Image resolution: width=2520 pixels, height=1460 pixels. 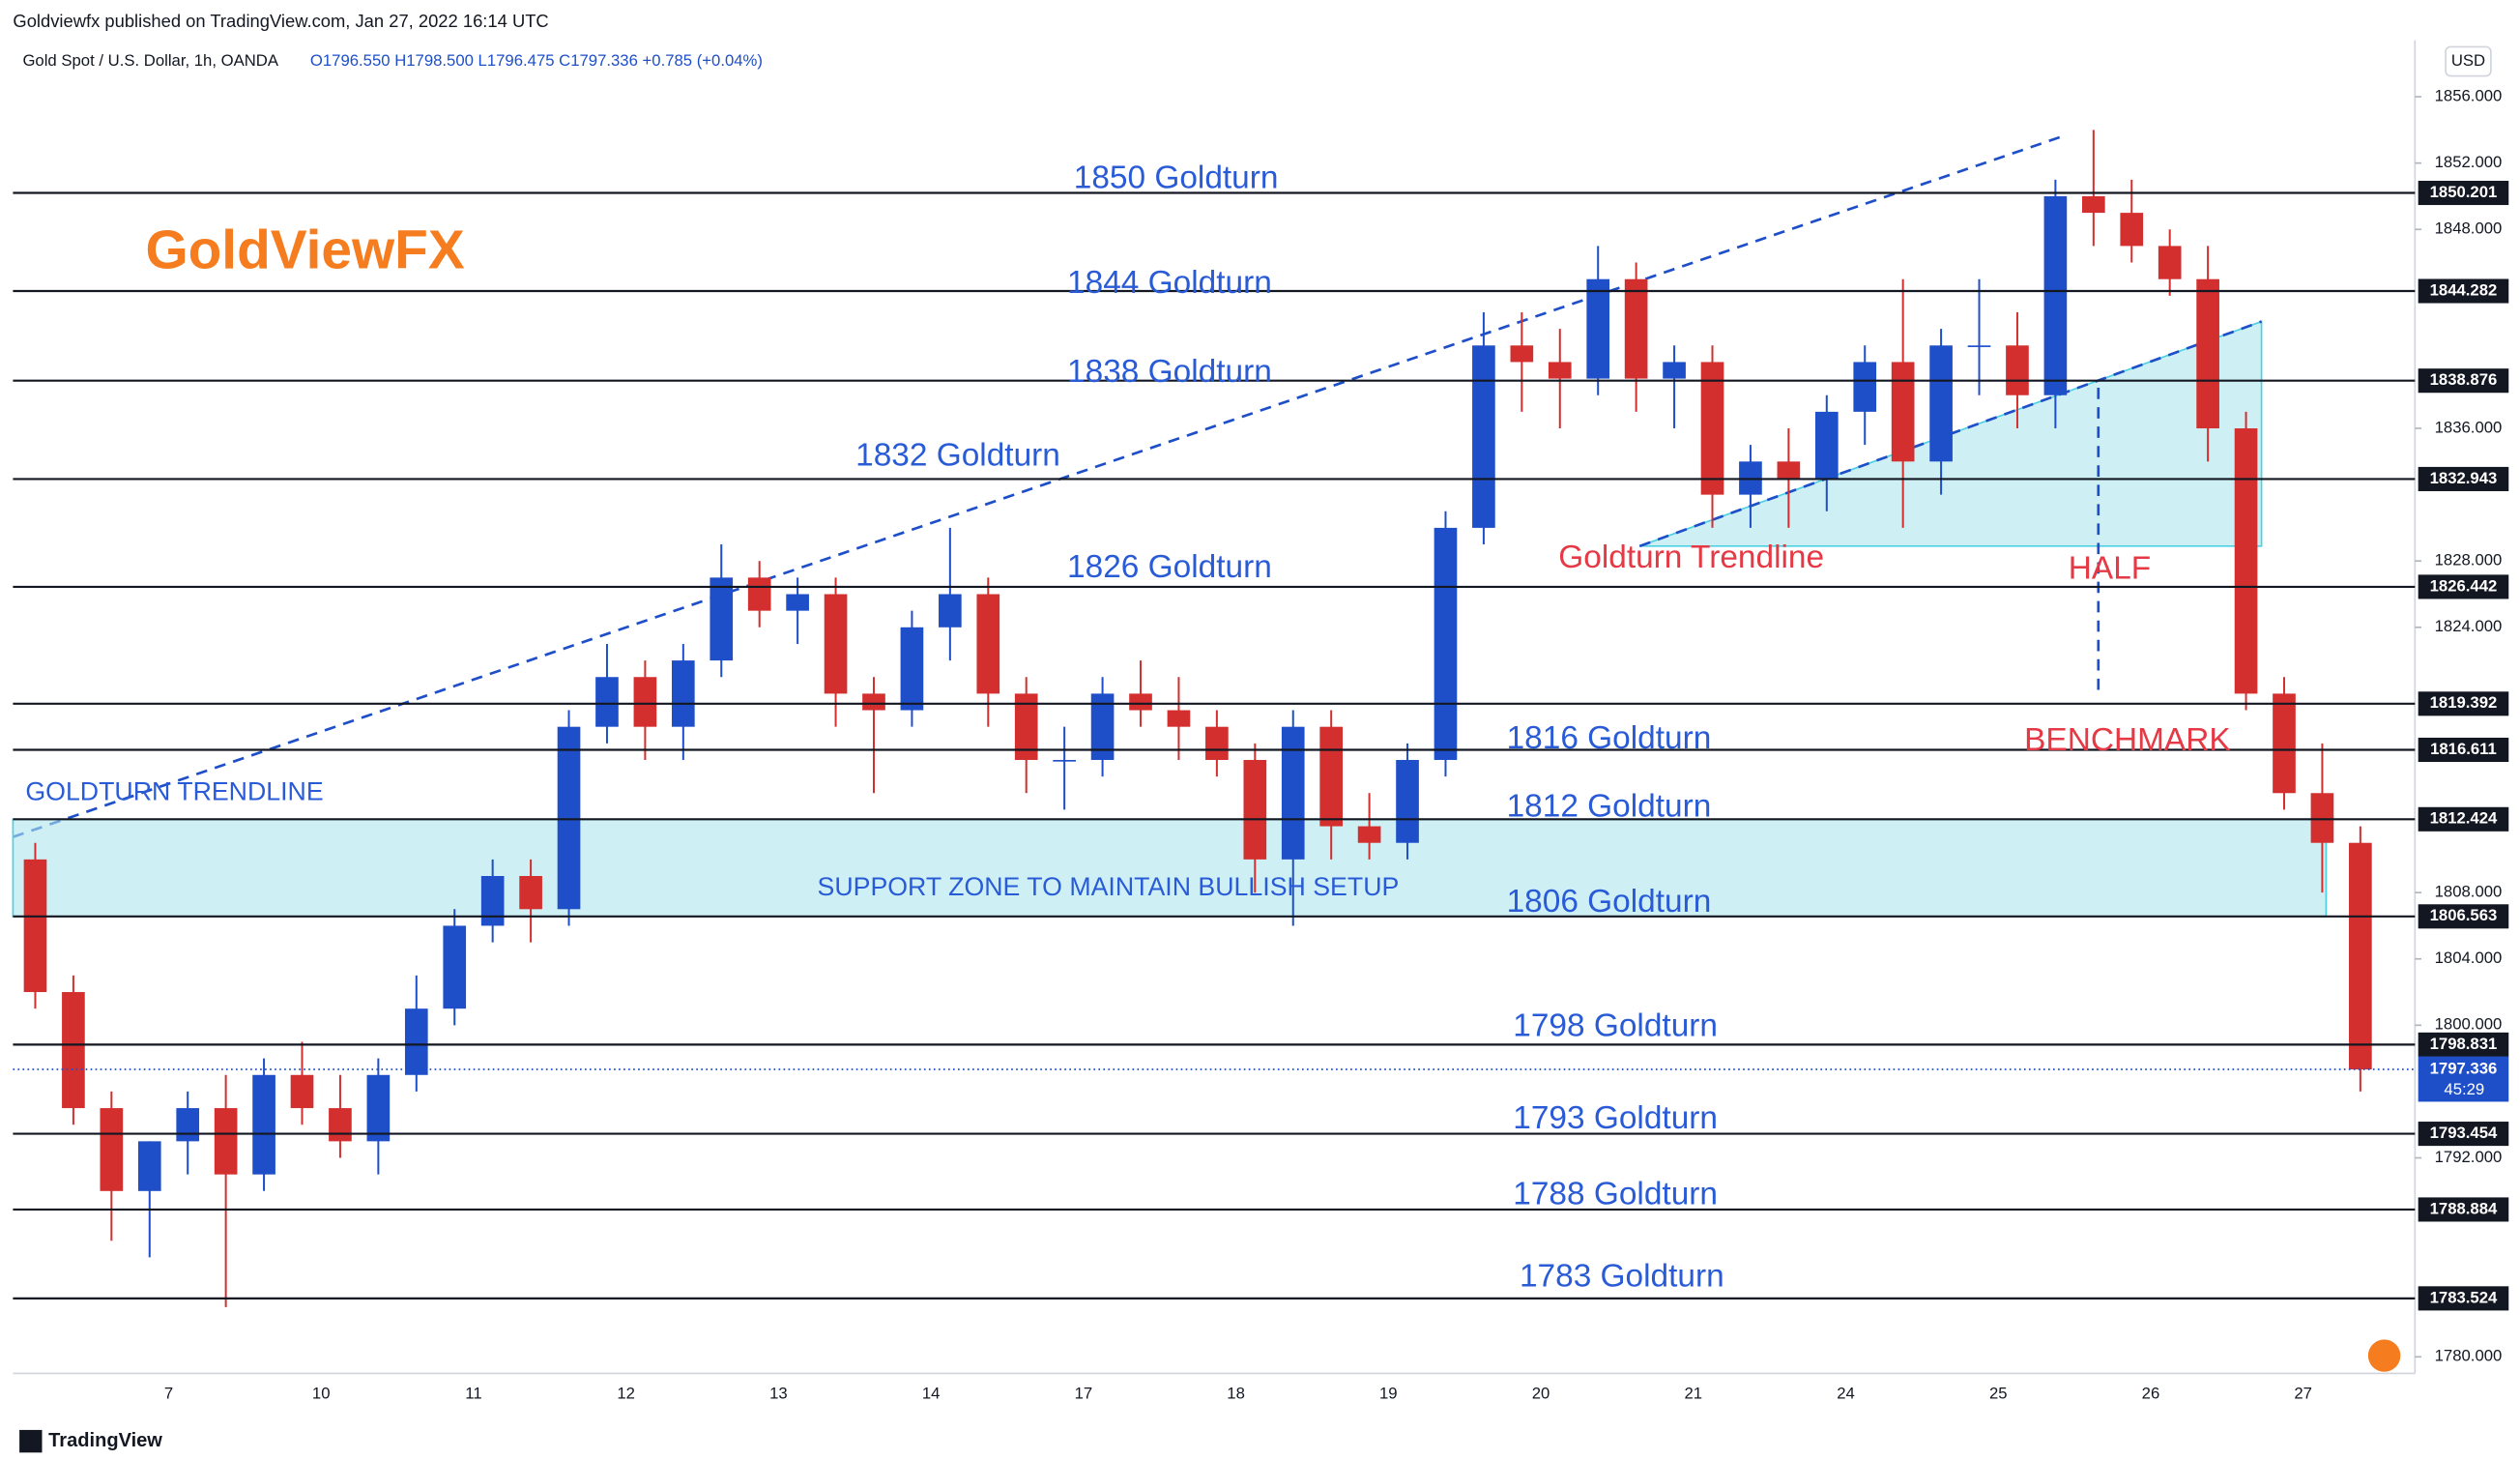 I want to click on level-price-label: 1788.884, so click(x=2464, y=1208).